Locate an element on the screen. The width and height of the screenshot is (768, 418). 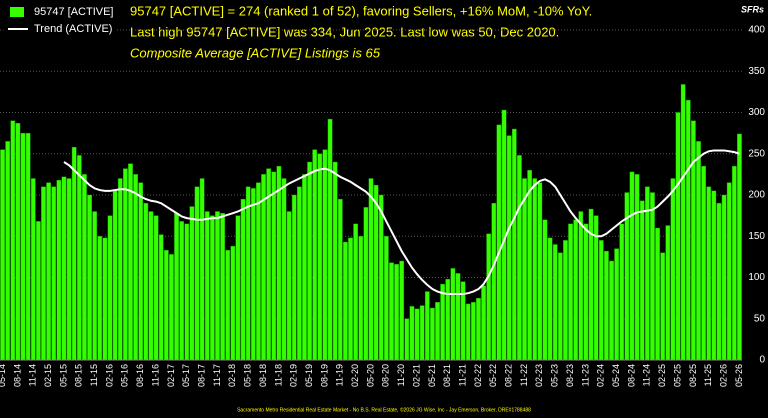
y-tick-label: 50 is located at coordinates (760, 318).